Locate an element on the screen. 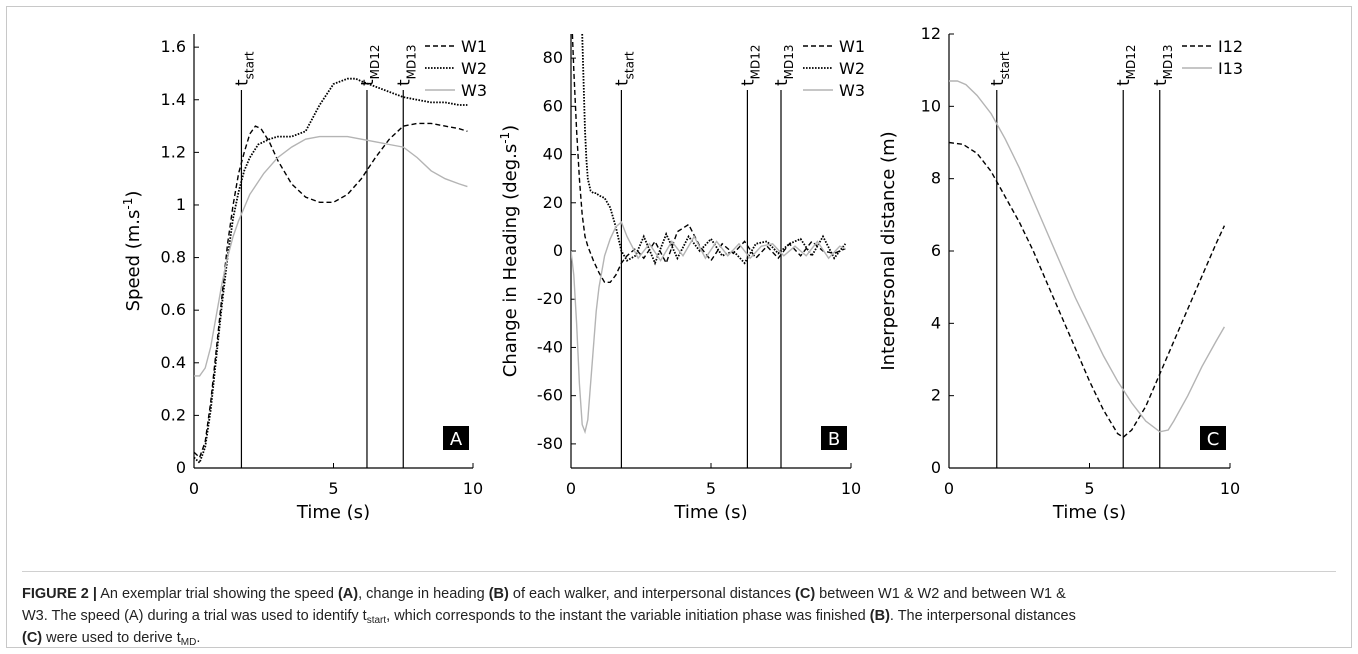 Image resolution: width=1358 pixels, height=654 pixels. panel-a-x-tick-label: 10 is located at coordinates (473, 488).